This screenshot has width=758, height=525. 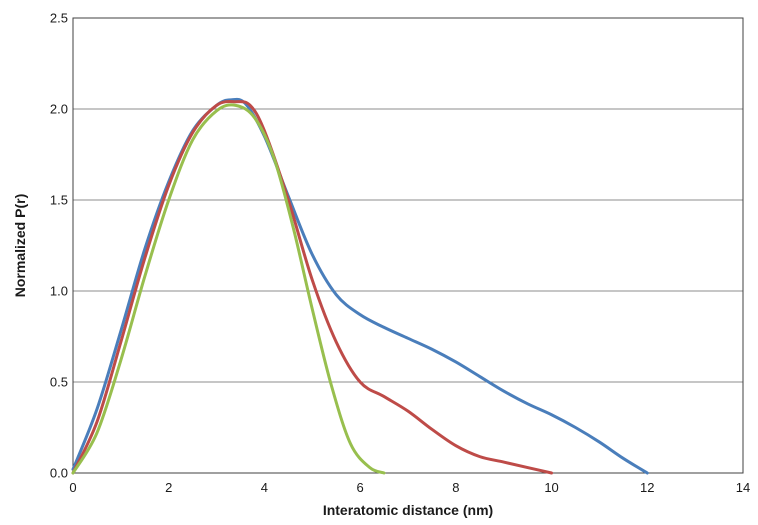 I want to click on x-tick-label: 0, so click(x=72, y=487).